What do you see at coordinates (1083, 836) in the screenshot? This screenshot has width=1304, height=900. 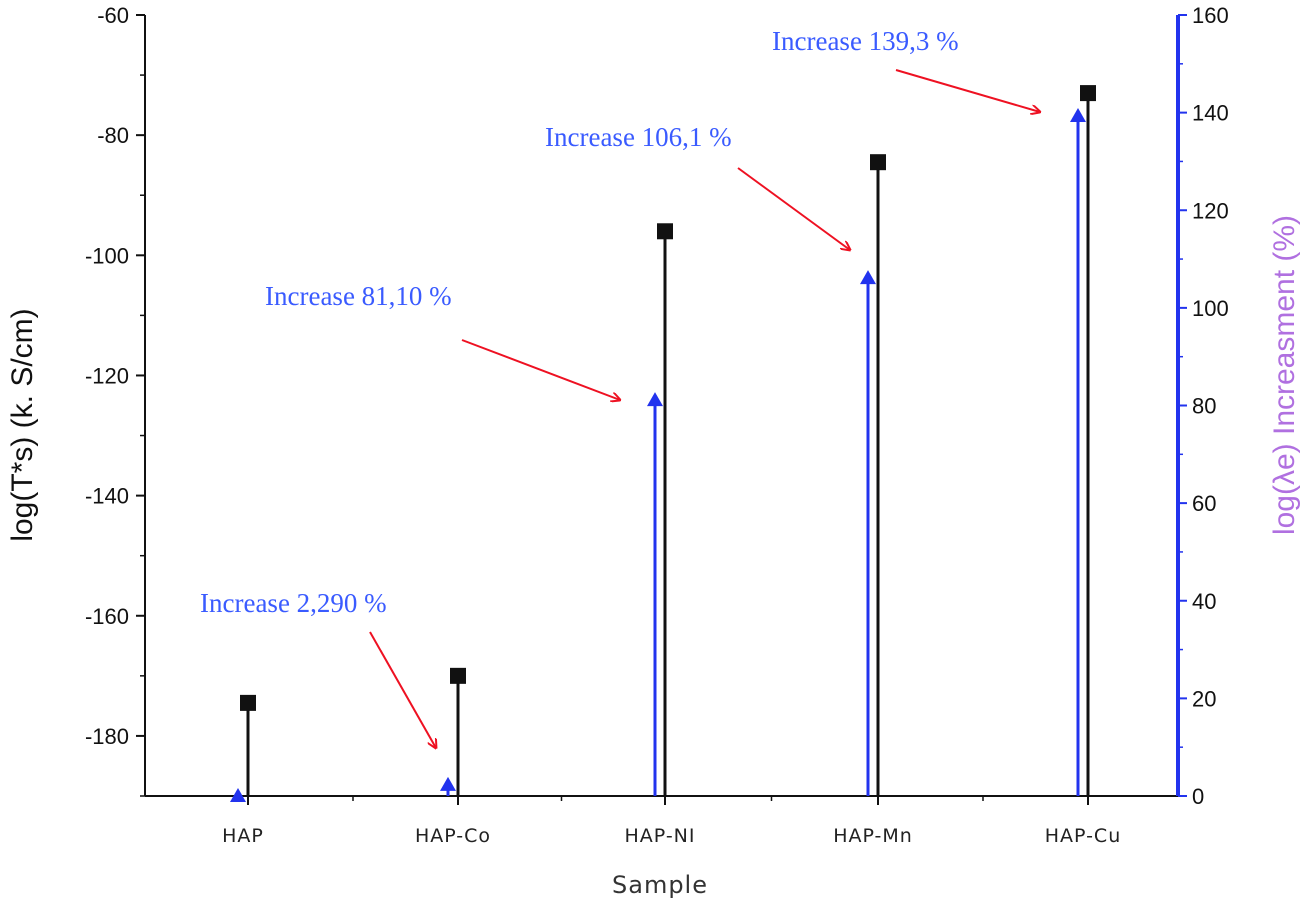 I see `x-tick-label: HAP-Cu` at bounding box center [1083, 836].